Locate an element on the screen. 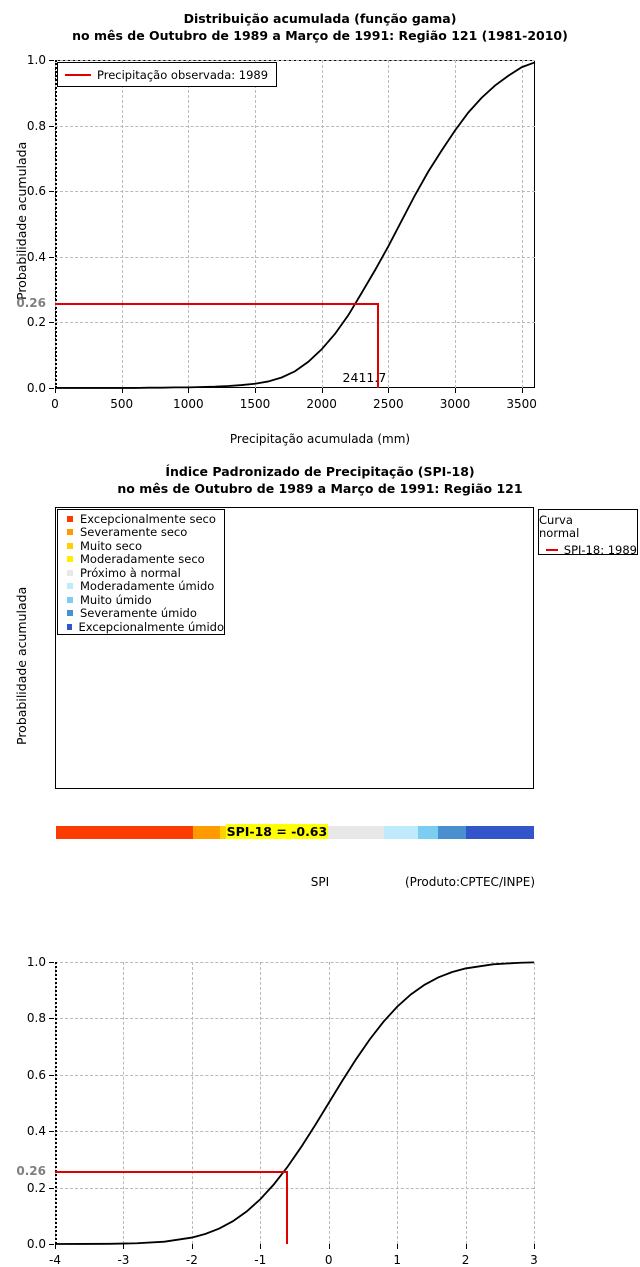 This screenshot has width=640, height=1267. spi-curve-legend: Curva normal SPI-18: 1989 is located at coordinates (588, 533).